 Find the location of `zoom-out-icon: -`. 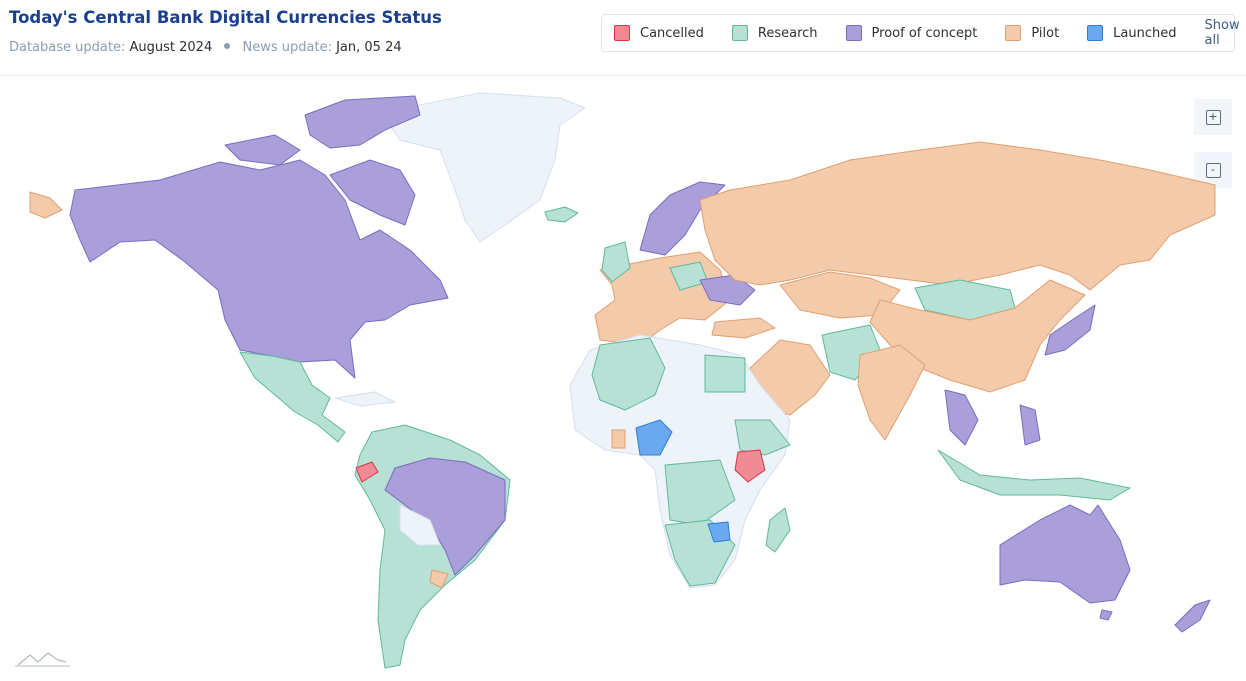

zoom-out-icon: - is located at coordinates (1213, 170).